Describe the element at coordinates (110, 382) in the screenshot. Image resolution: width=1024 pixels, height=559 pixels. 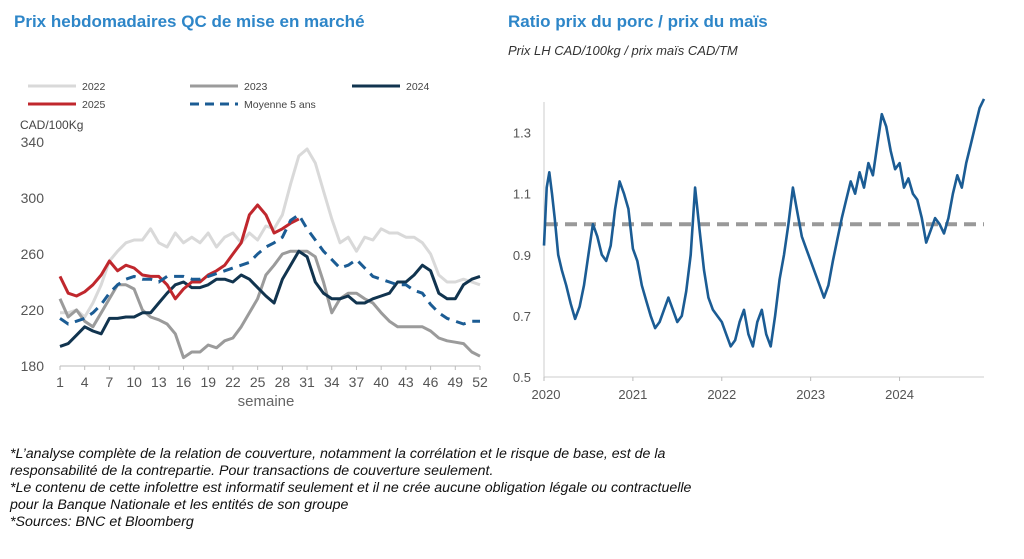
I see `x-tick-label: 7` at that location.